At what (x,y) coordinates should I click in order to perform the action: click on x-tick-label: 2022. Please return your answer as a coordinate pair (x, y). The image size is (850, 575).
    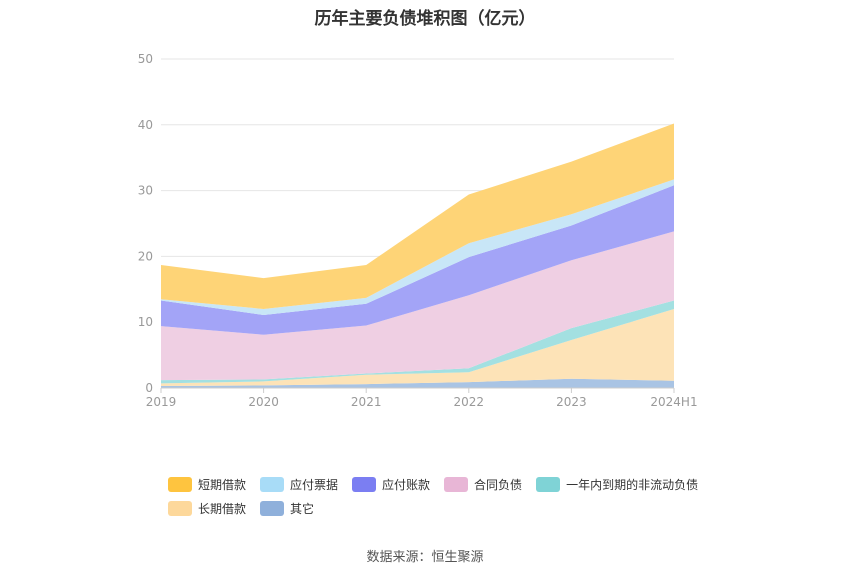
    Looking at the image, I should click on (469, 402).